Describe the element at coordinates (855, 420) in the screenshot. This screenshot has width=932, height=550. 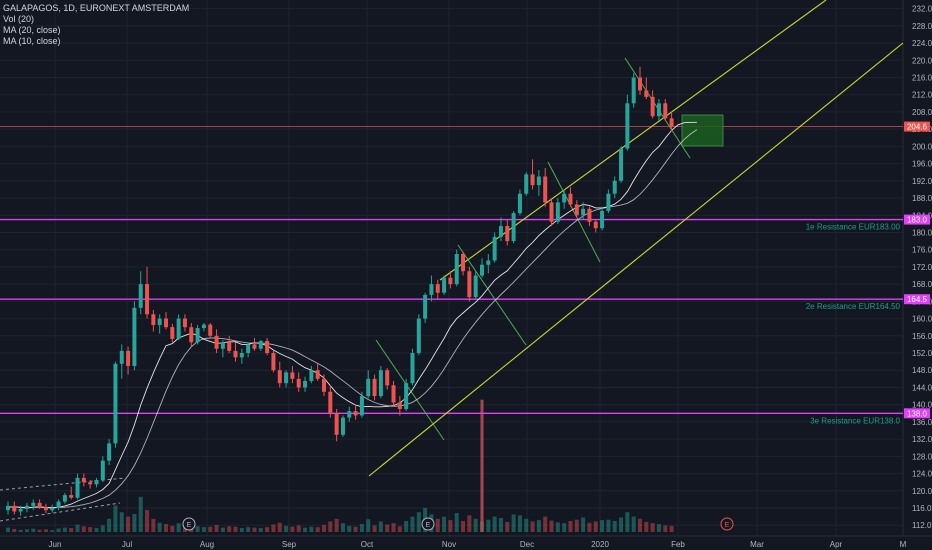
I see `resistance-label: 3e Resistance EUR138.0` at that location.